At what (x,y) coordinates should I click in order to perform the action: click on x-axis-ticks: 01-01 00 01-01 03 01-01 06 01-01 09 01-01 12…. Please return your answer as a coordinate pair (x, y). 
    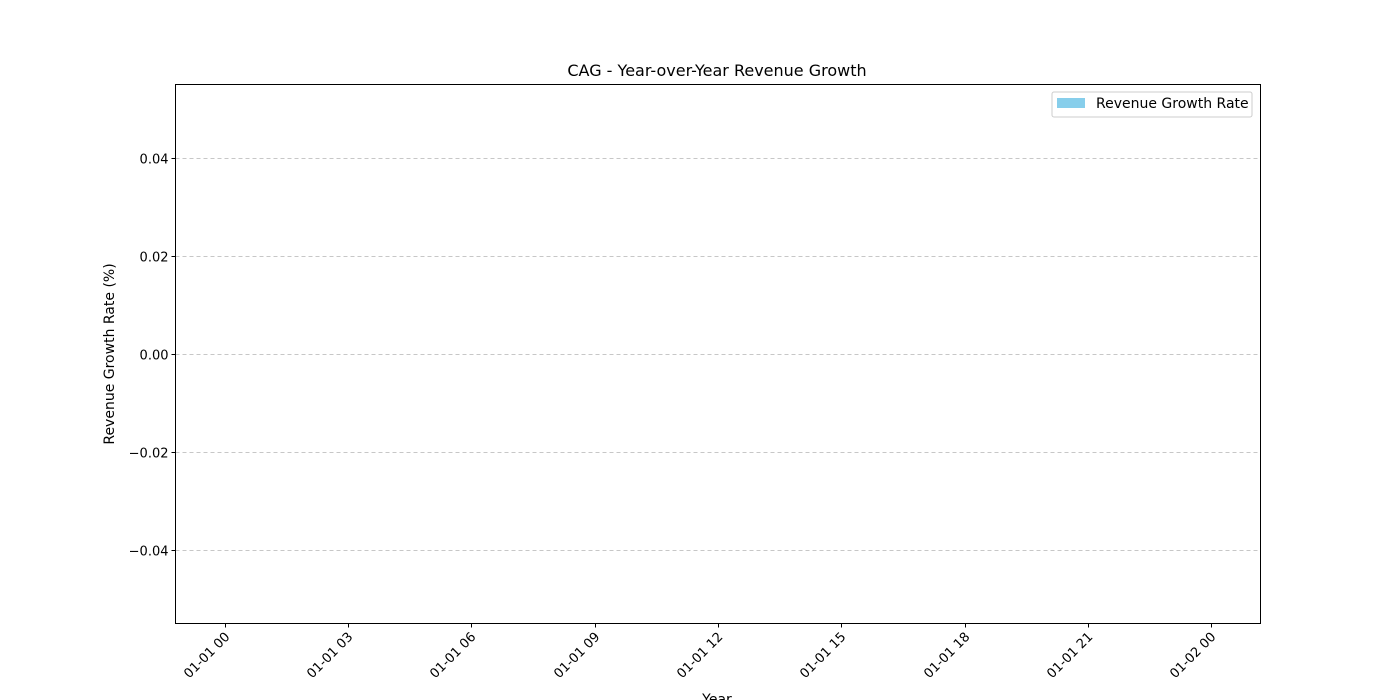
    Looking at the image, I should click on (700, 652).